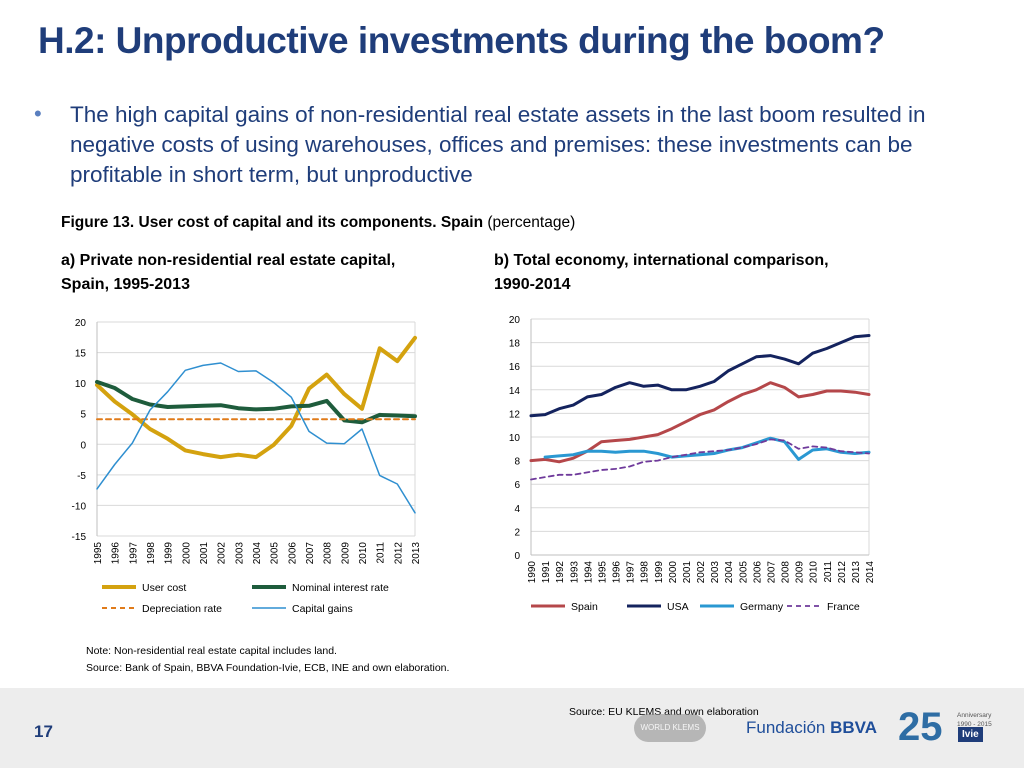 This screenshot has height=768, width=1024. Describe the element at coordinates (164, 588) in the screenshot. I see `legend-label: User cost` at that location.